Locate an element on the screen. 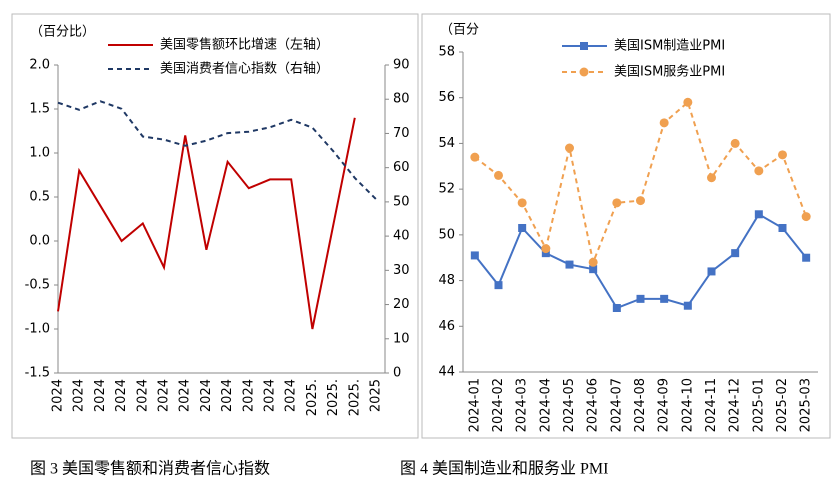 The image size is (838, 494). y-tick-label: 52 is located at coordinates (446, 189).